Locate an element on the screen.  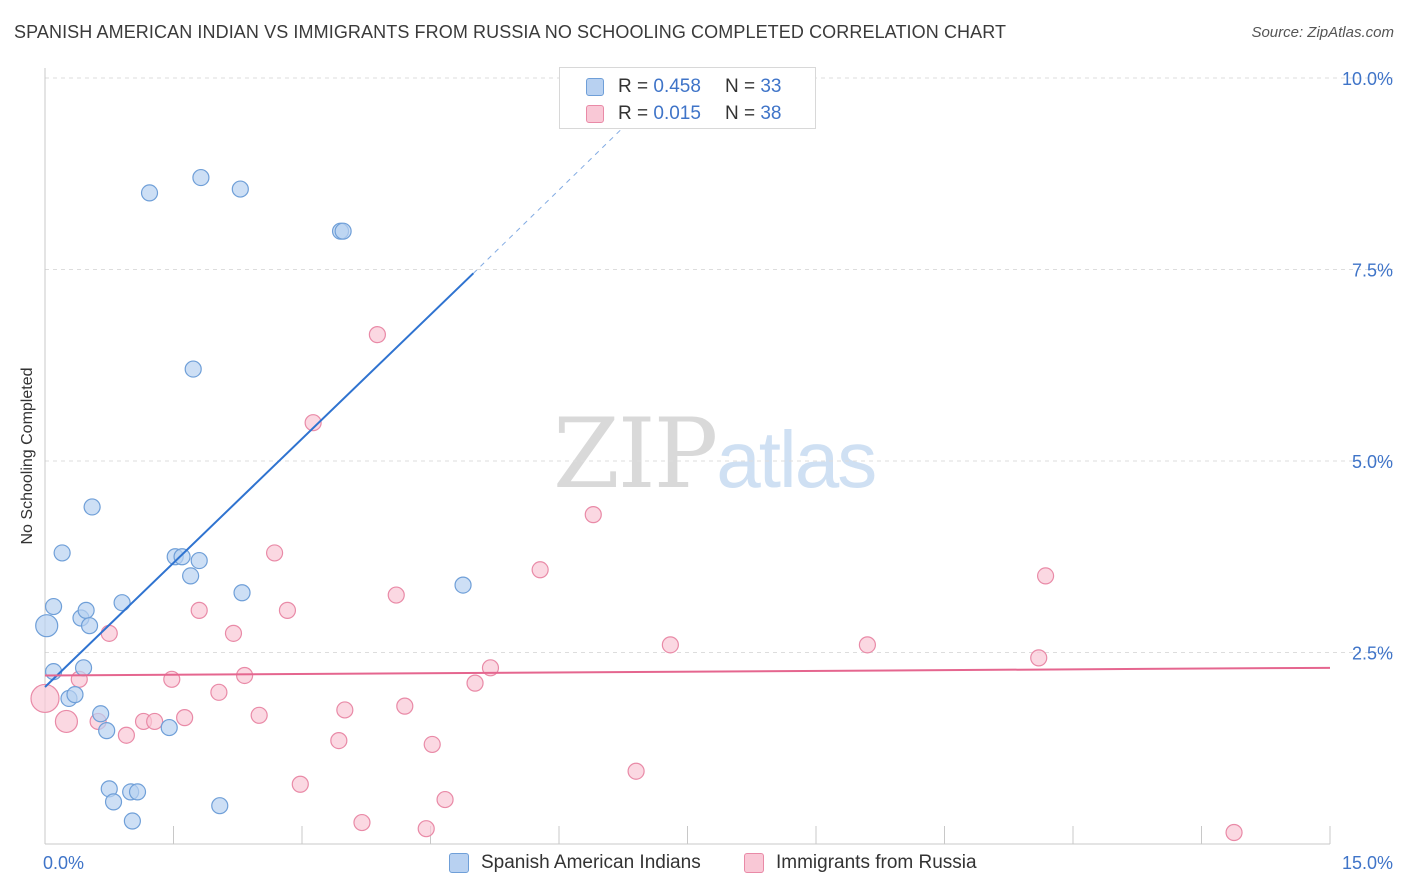
correlation-legend: R = 0.458 N = 33 R = 0.015 N = 38 is located at coordinates (687, 98).